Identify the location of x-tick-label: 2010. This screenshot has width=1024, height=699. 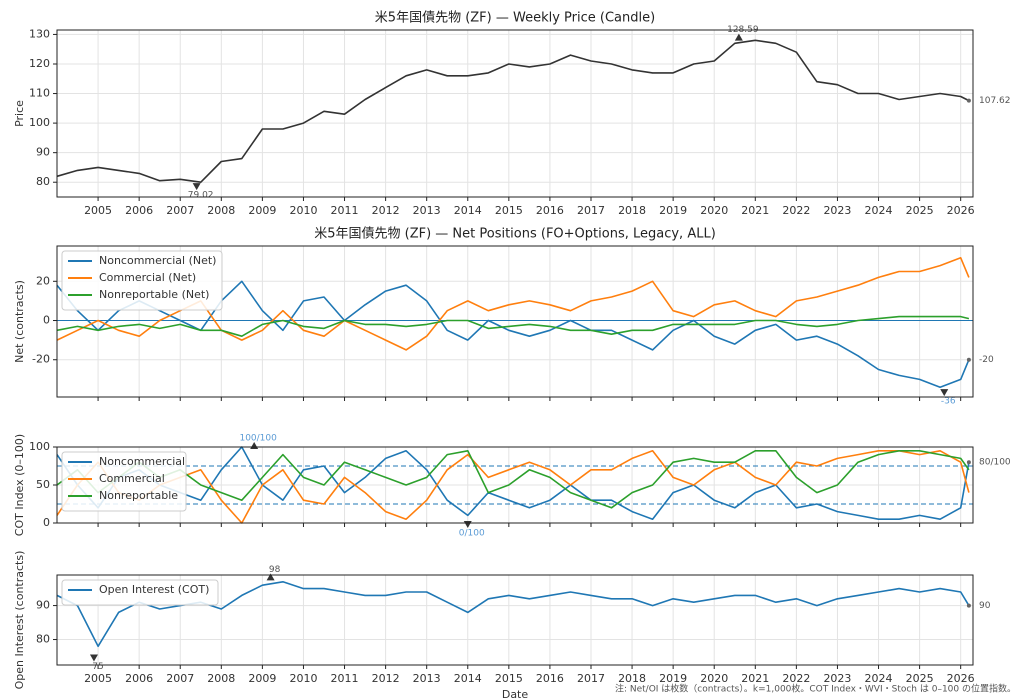
(303, 210).